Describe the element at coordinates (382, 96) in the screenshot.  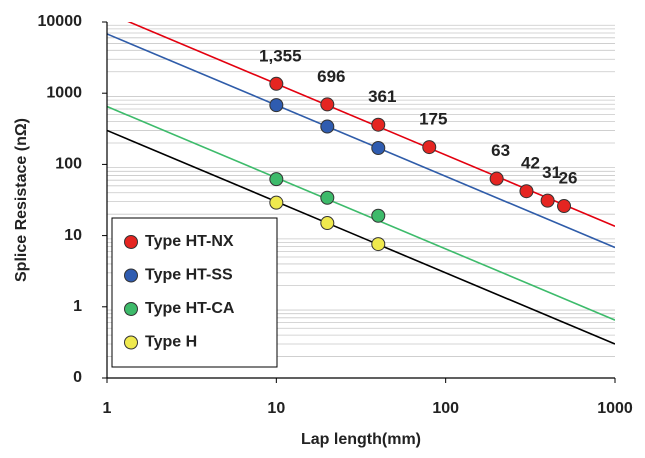
I see `value-label: 361` at that location.